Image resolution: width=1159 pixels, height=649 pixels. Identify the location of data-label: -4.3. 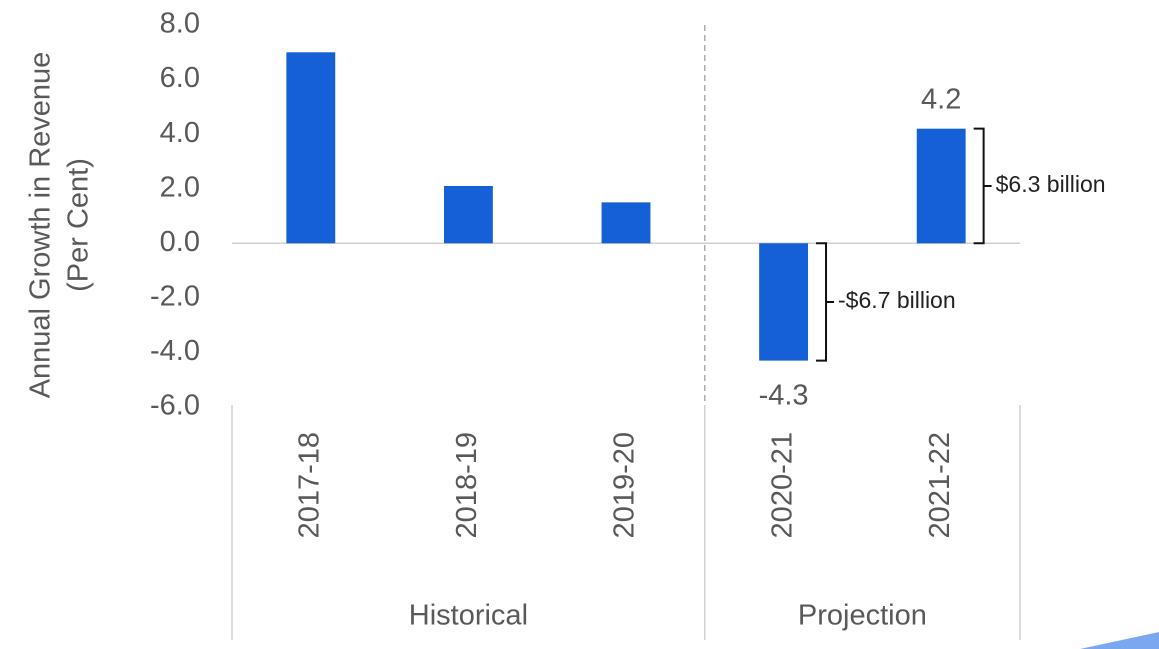
(784, 395).